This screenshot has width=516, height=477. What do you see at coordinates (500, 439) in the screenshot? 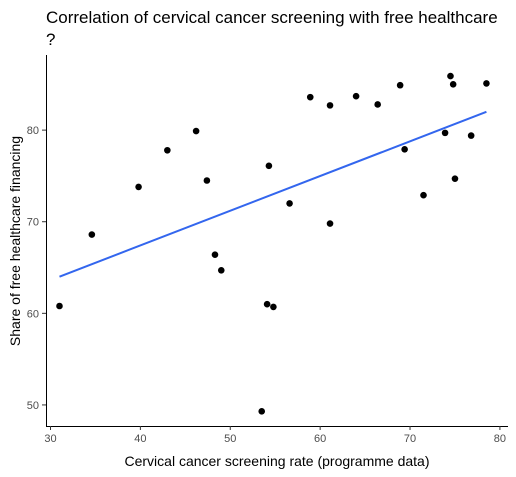
I see `x-tick-label: 80` at bounding box center [500, 439].